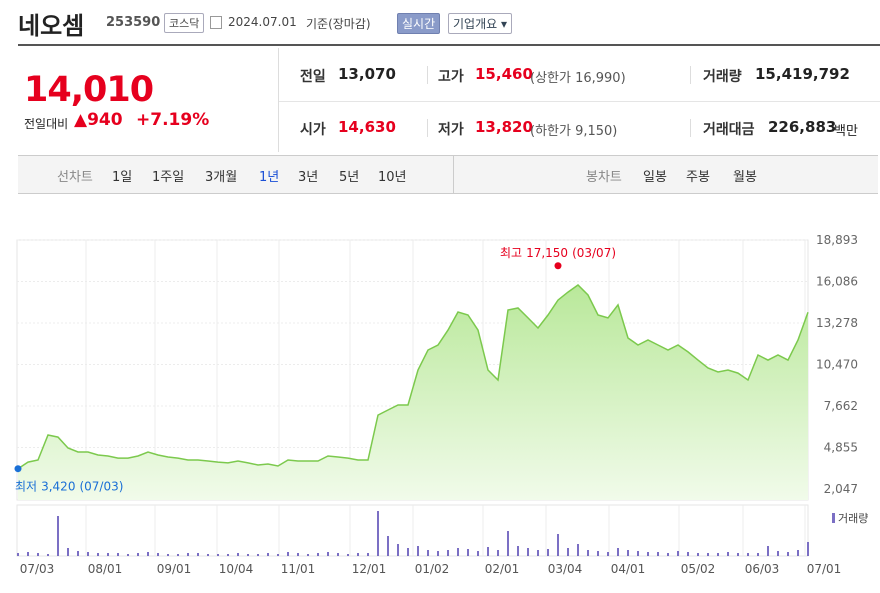 The height and width of the screenshot is (593, 880). I want to click on summary-value: 15,460, so click(504, 74).